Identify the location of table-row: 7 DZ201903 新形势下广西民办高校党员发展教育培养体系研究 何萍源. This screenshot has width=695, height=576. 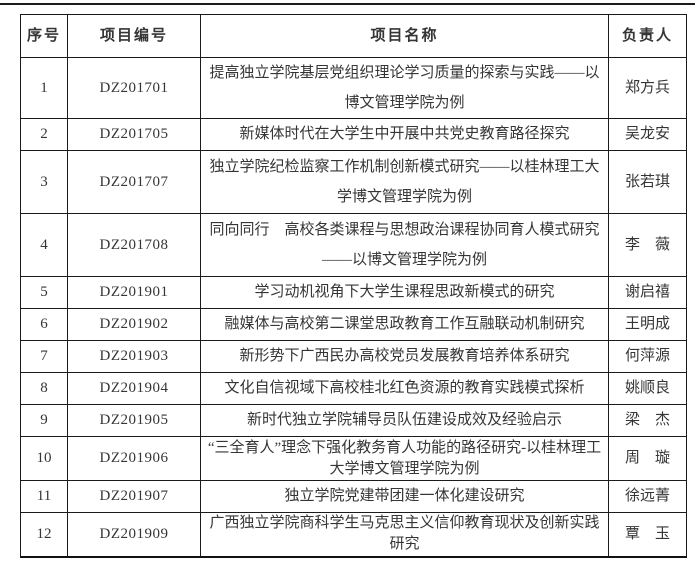
(353, 356).